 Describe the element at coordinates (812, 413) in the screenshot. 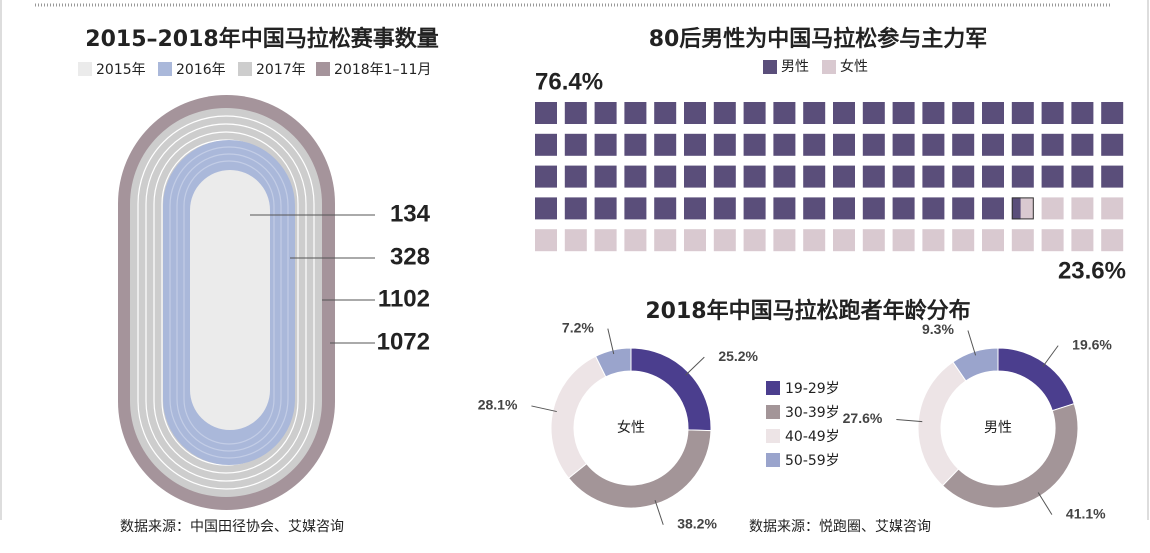

I see `legend-label: 30-39岁` at that location.